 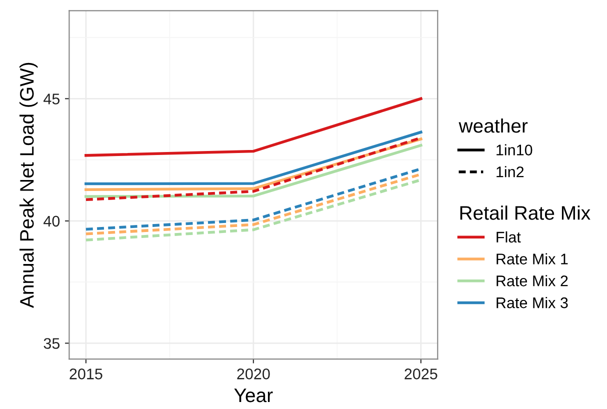 I want to click on legend-label: Flat, so click(x=508, y=237).